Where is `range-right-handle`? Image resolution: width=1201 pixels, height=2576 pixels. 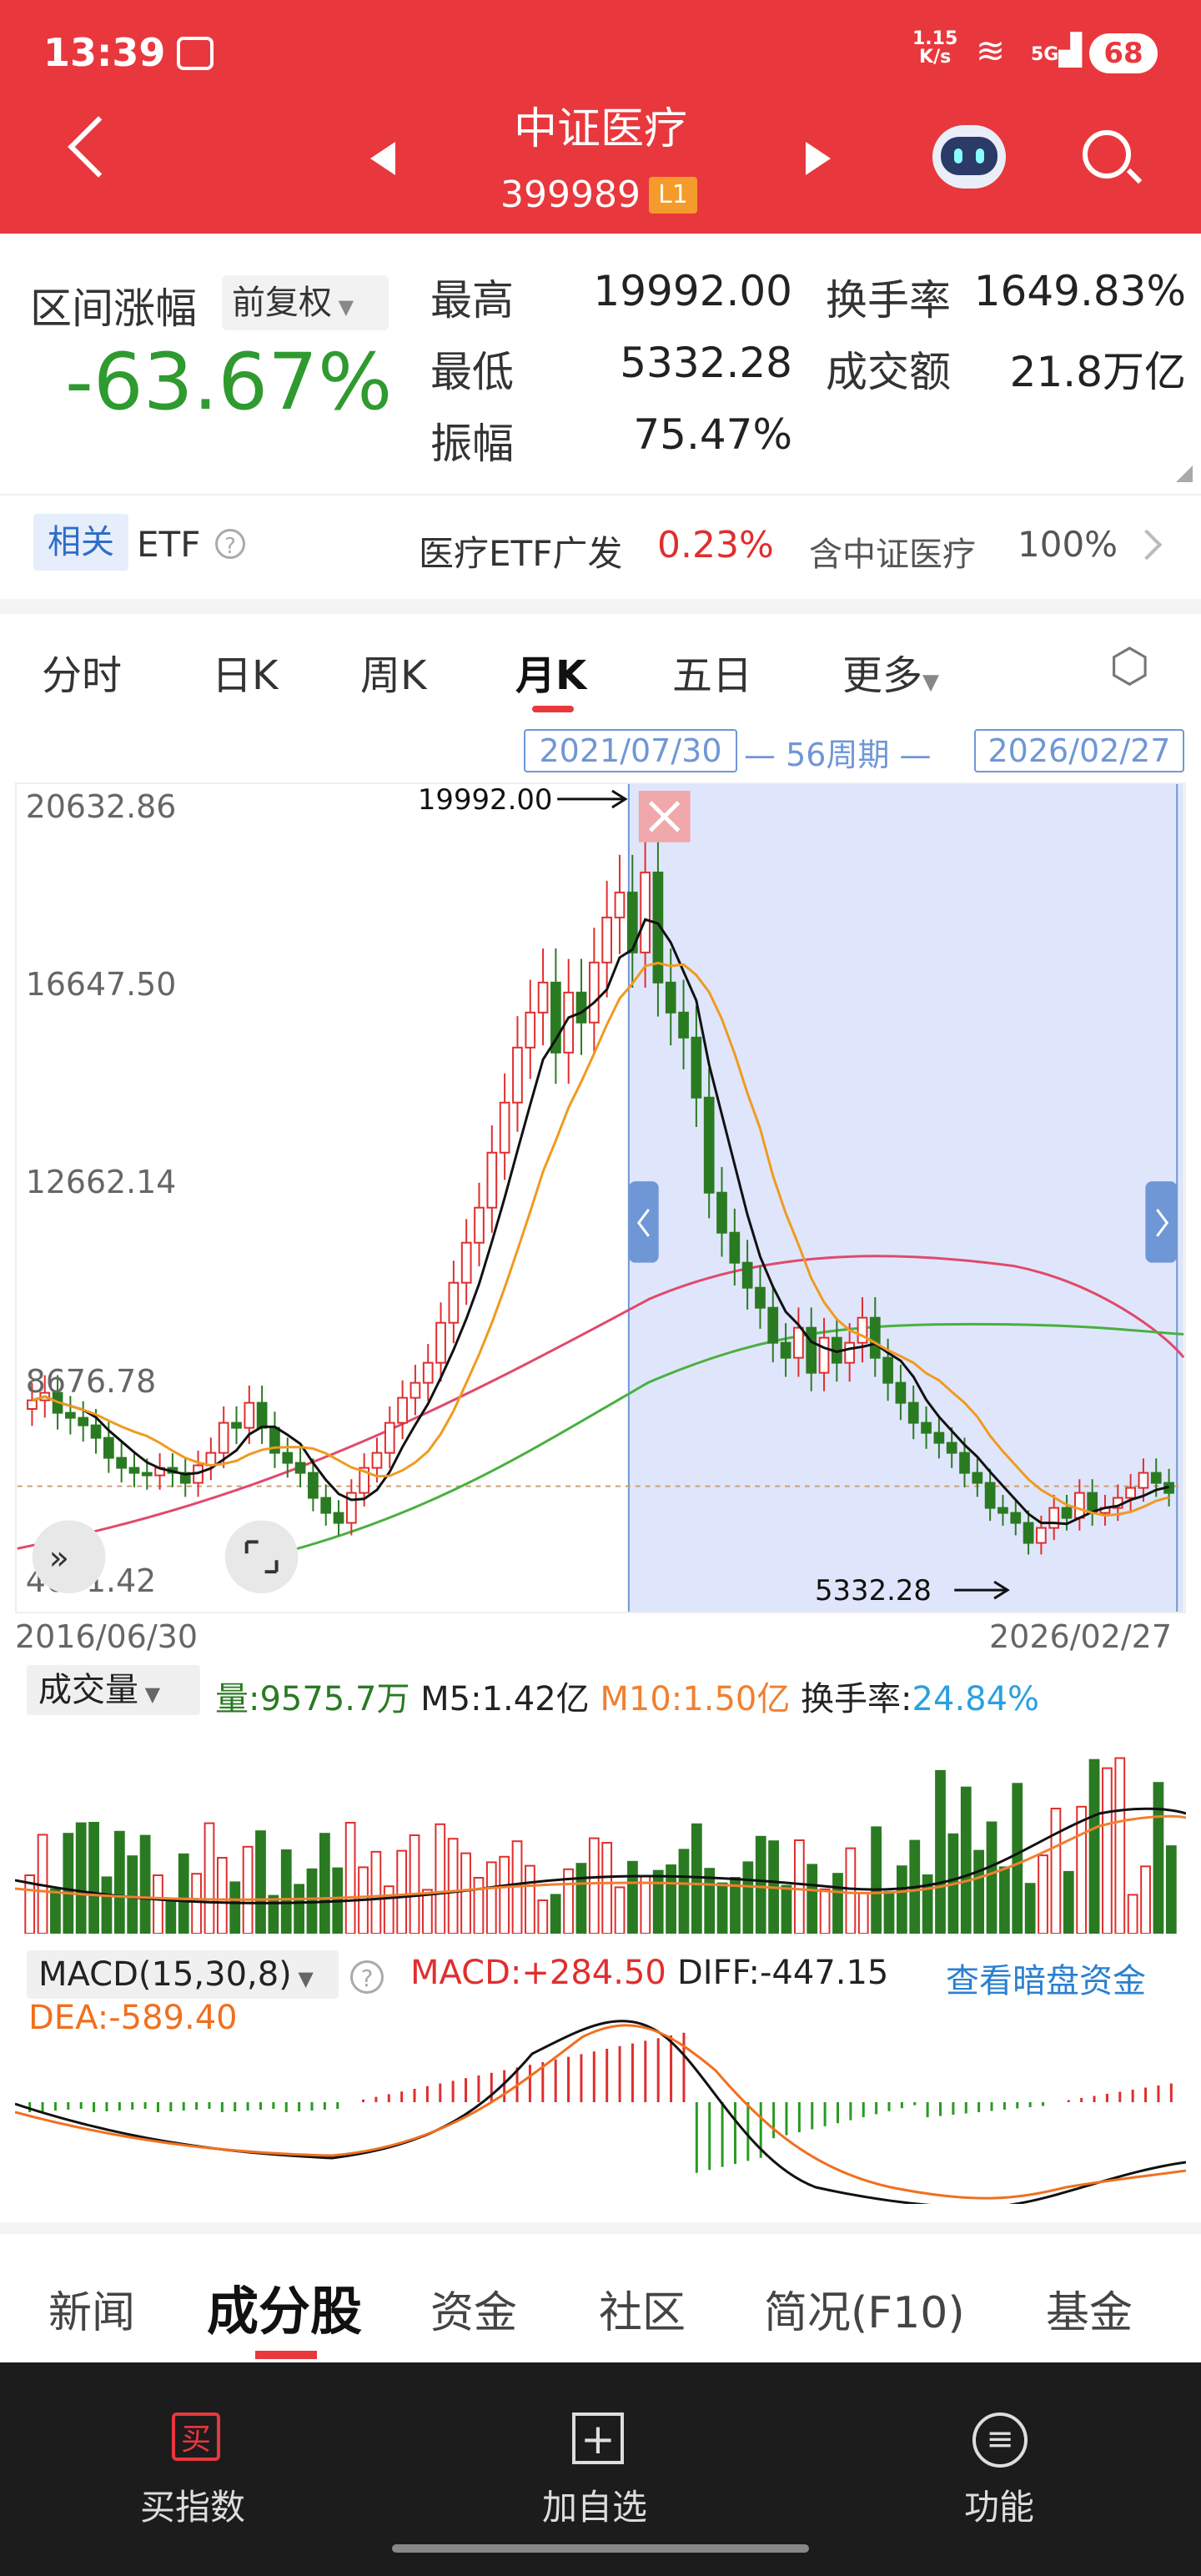 range-right-handle is located at coordinates (1162, 1222).